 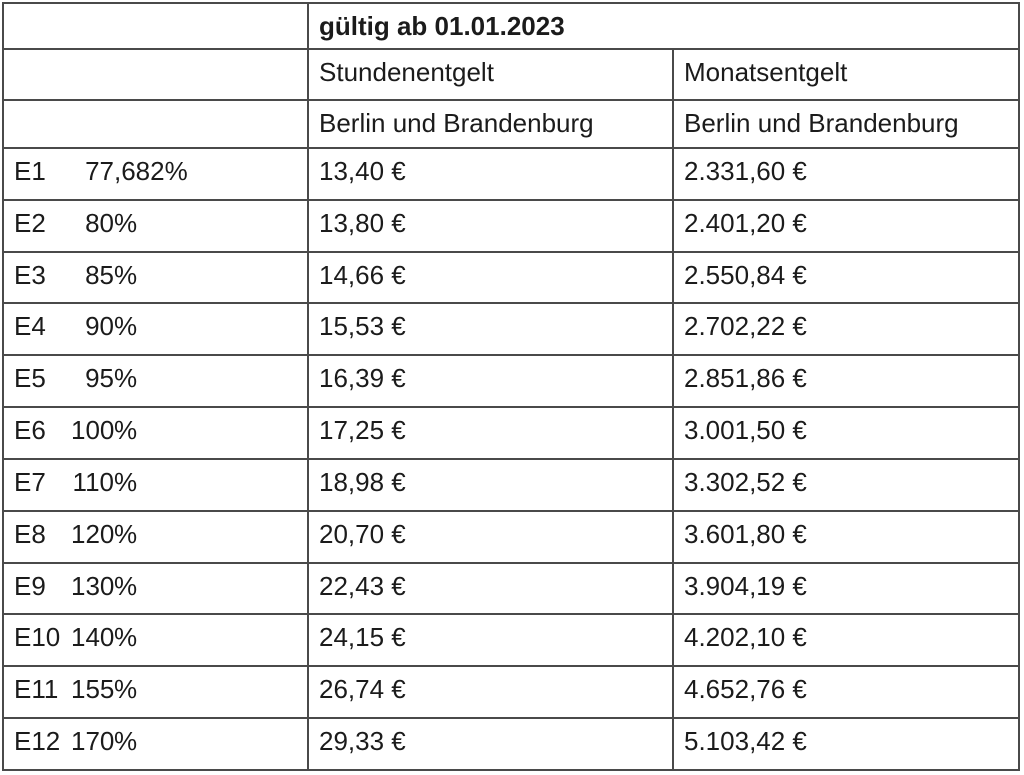 What do you see at coordinates (37, 637) in the screenshot?
I see `grade-label: E10` at bounding box center [37, 637].